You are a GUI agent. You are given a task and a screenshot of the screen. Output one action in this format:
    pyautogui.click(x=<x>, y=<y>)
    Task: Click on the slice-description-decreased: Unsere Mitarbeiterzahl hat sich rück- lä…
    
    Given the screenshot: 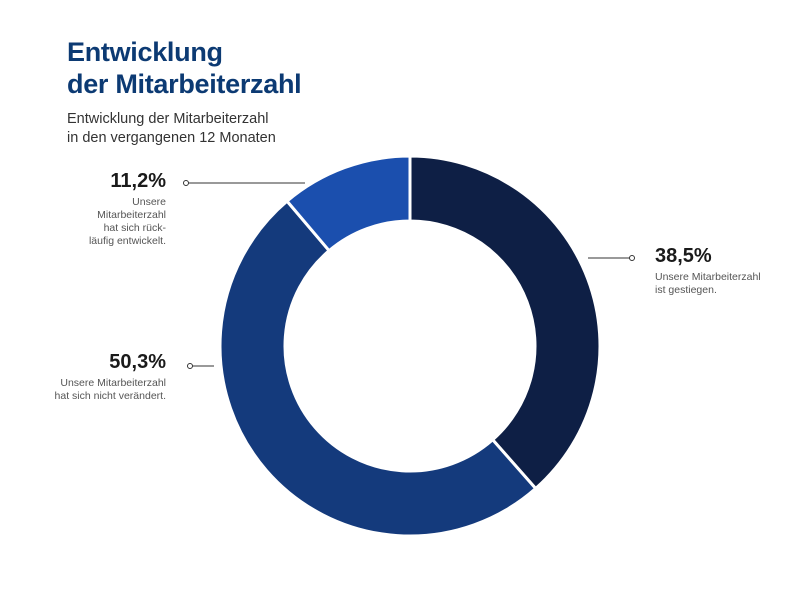 What is the action you would take?
    pyautogui.click(x=108, y=222)
    